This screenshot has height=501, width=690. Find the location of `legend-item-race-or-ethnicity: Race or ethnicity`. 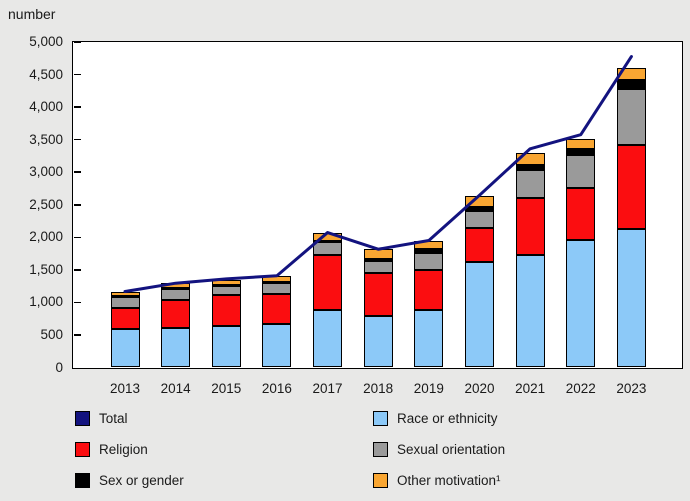

legend-item-race-or-ethnicity: Race or ethnicity is located at coordinates (435, 418).